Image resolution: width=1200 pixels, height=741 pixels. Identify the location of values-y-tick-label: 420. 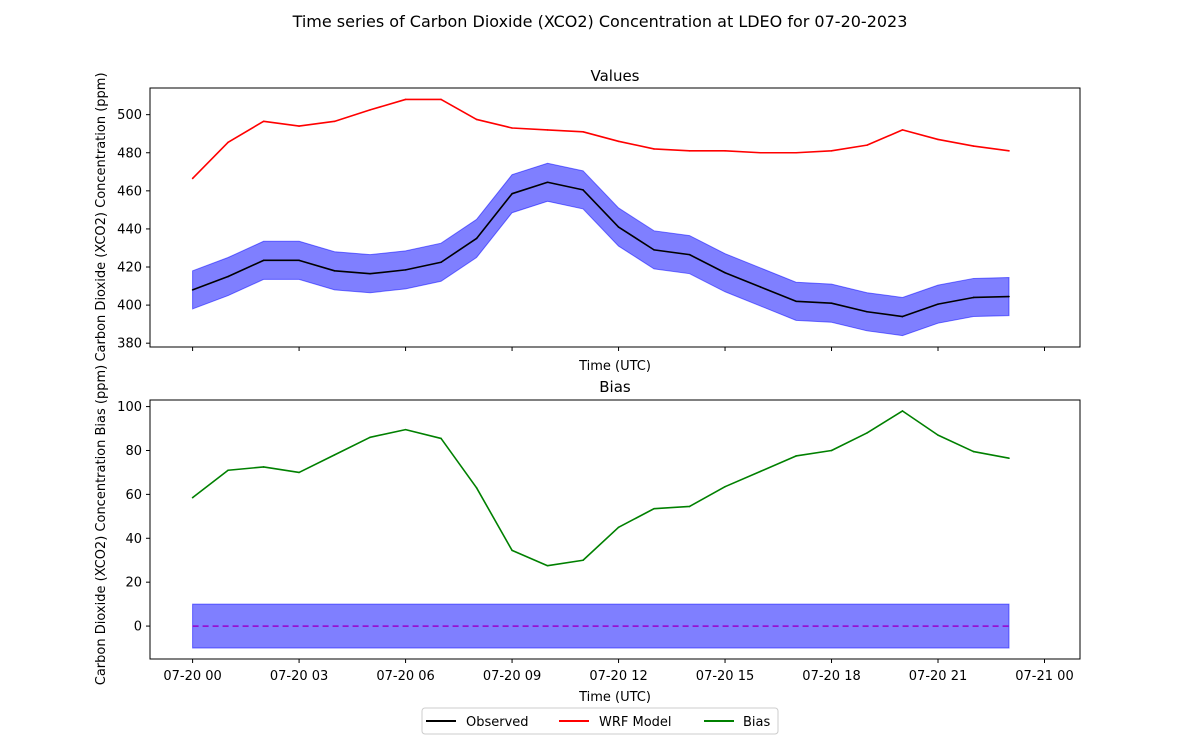
(129, 268).